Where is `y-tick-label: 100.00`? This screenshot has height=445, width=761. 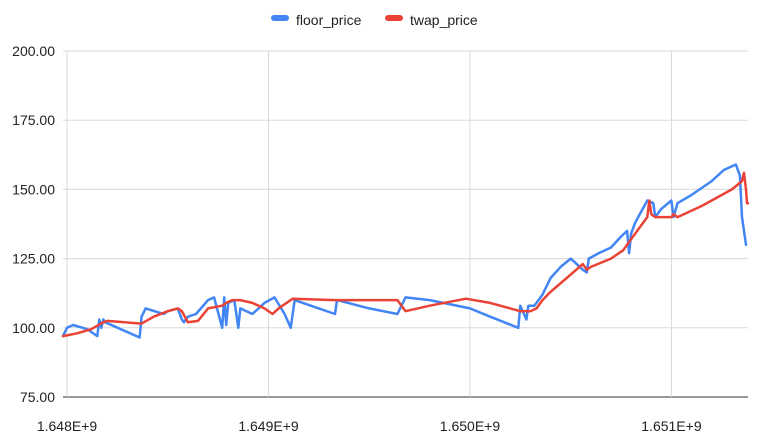
y-tick-label: 100.00 is located at coordinates (33, 328).